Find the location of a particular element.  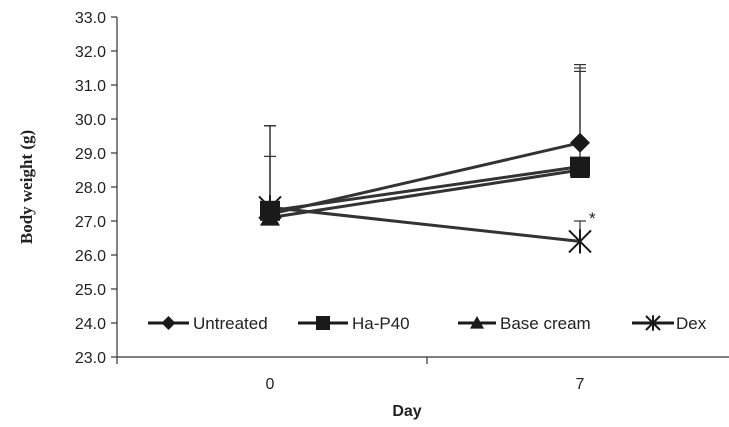

y-tick-label: 24.0 is located at coordinates (90, 324).